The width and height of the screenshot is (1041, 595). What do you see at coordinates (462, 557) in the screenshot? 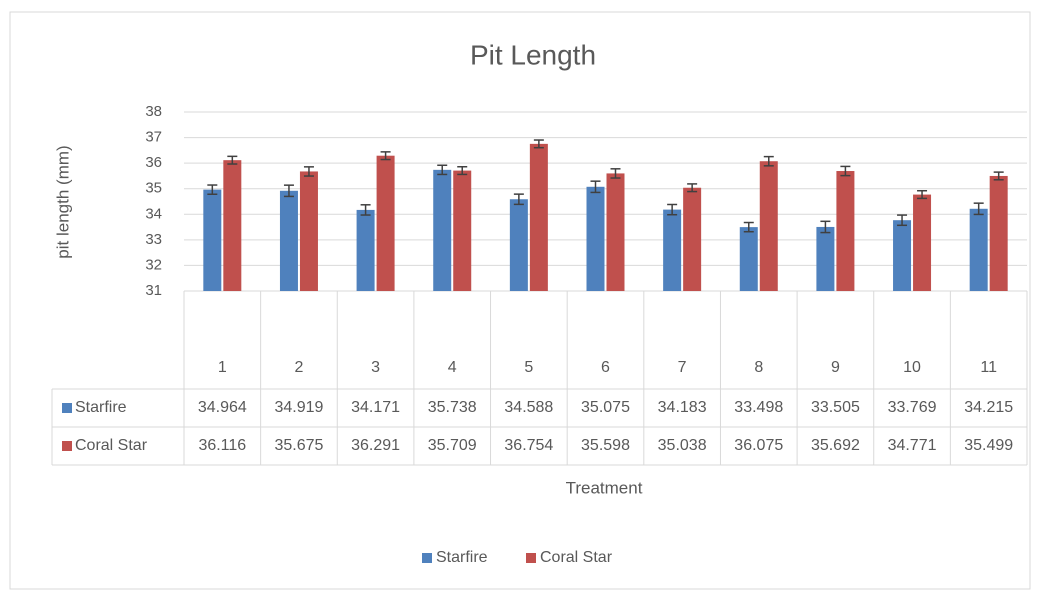
I see `legend-label: Starfire` at bounding box center [462, 557].